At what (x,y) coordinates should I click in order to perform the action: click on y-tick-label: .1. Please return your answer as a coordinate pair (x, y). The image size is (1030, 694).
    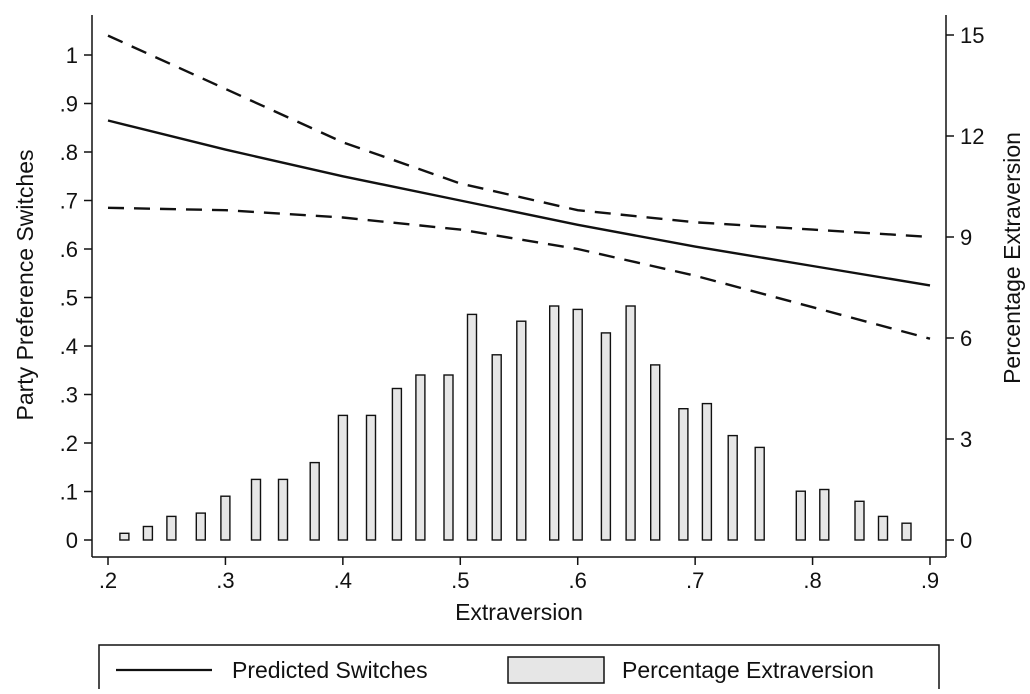
    Looking at the image, I should click on (69, 492).